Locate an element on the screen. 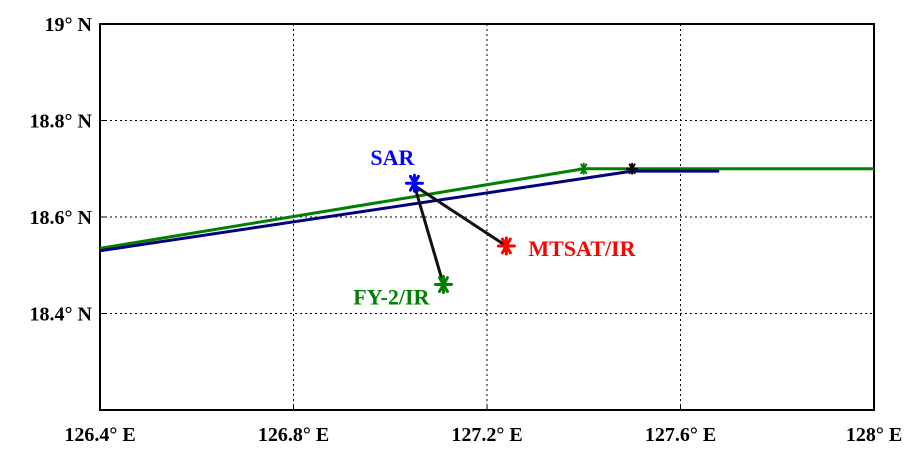 This screenshot has height=455, width=914. x-tick-label: 127.6° E is located at coordinates (680, 435).